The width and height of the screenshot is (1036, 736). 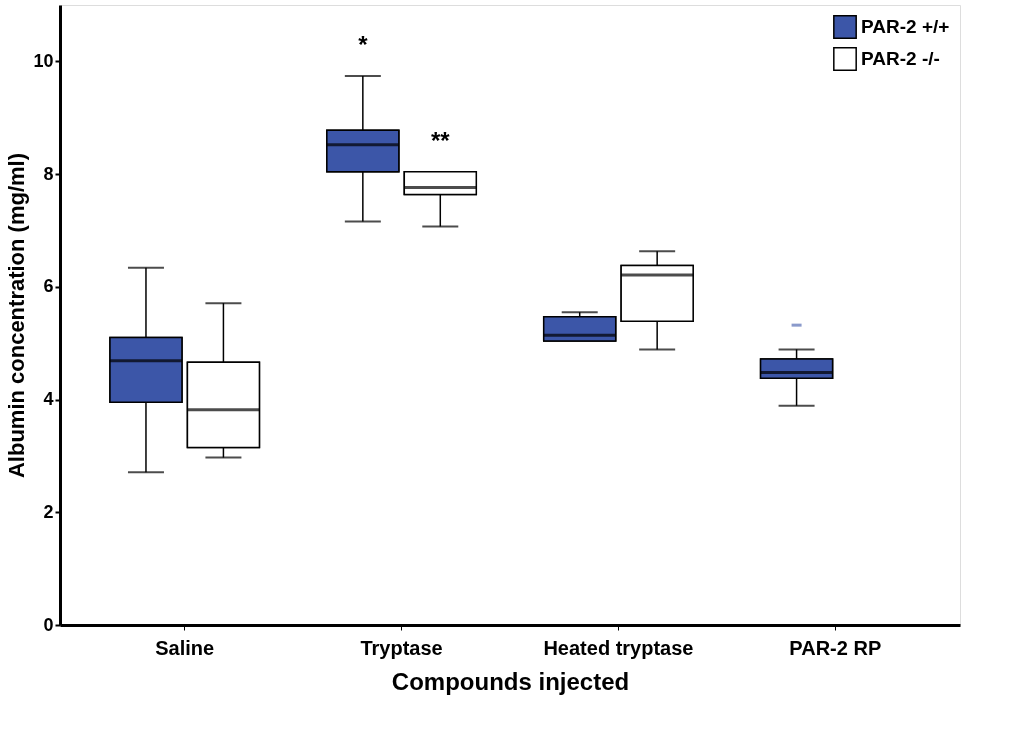 I want to click on y-tick-label: 0, so click(x=48, y=624).